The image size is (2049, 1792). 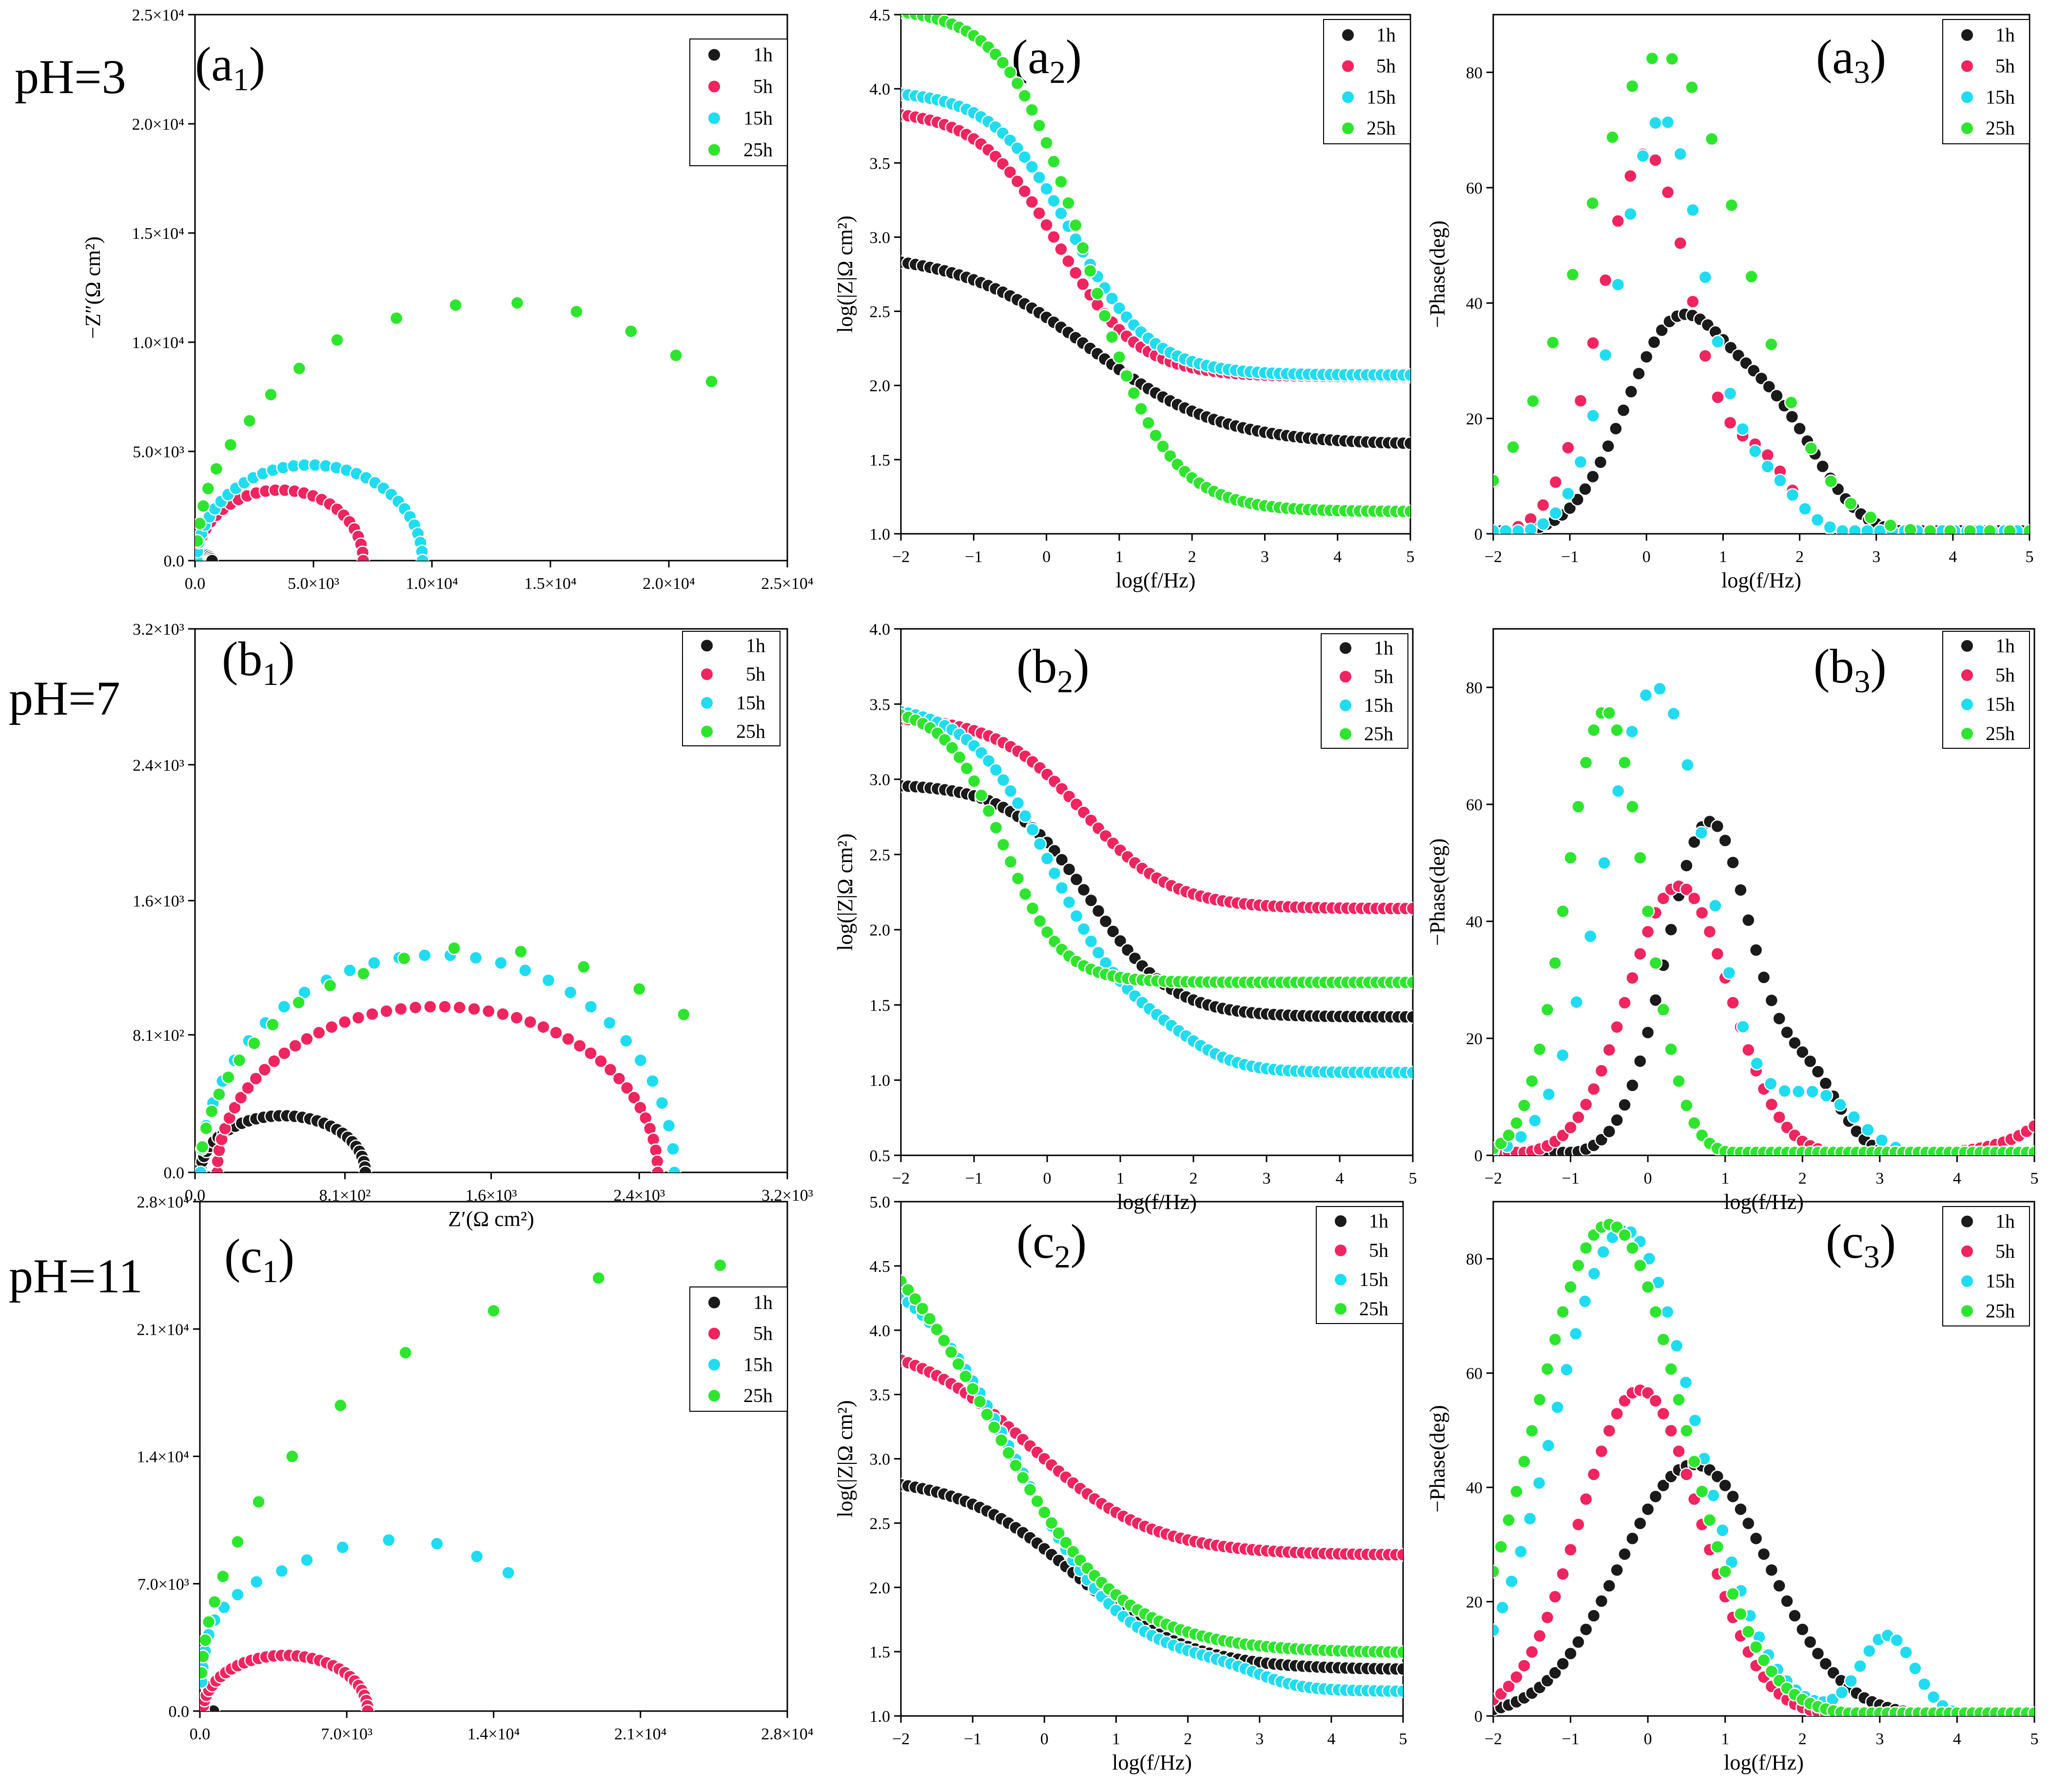 I want to click on legend-box, so click(x=1364, y=691).